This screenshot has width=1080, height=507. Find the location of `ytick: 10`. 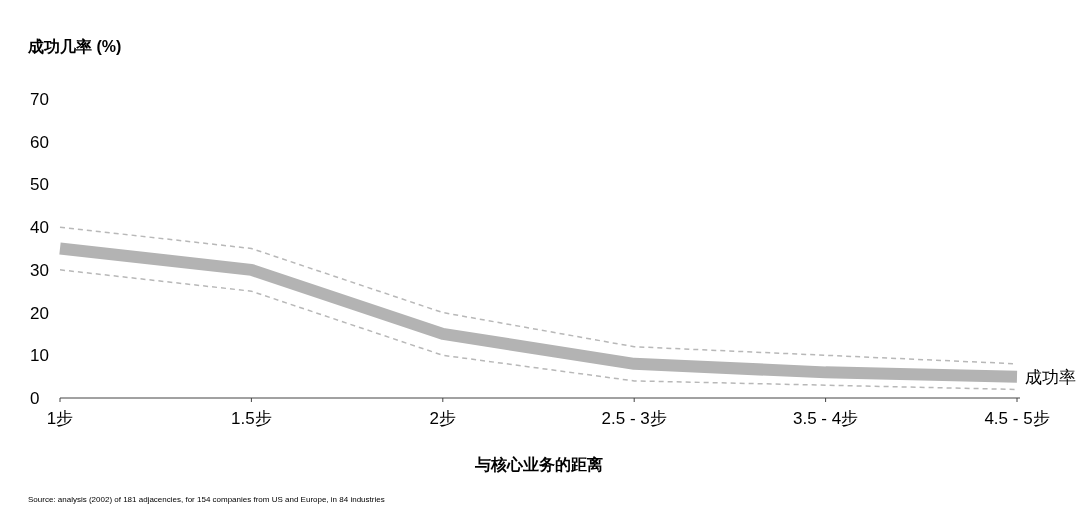

ytick: 10 is located at coordinates (39, 356).